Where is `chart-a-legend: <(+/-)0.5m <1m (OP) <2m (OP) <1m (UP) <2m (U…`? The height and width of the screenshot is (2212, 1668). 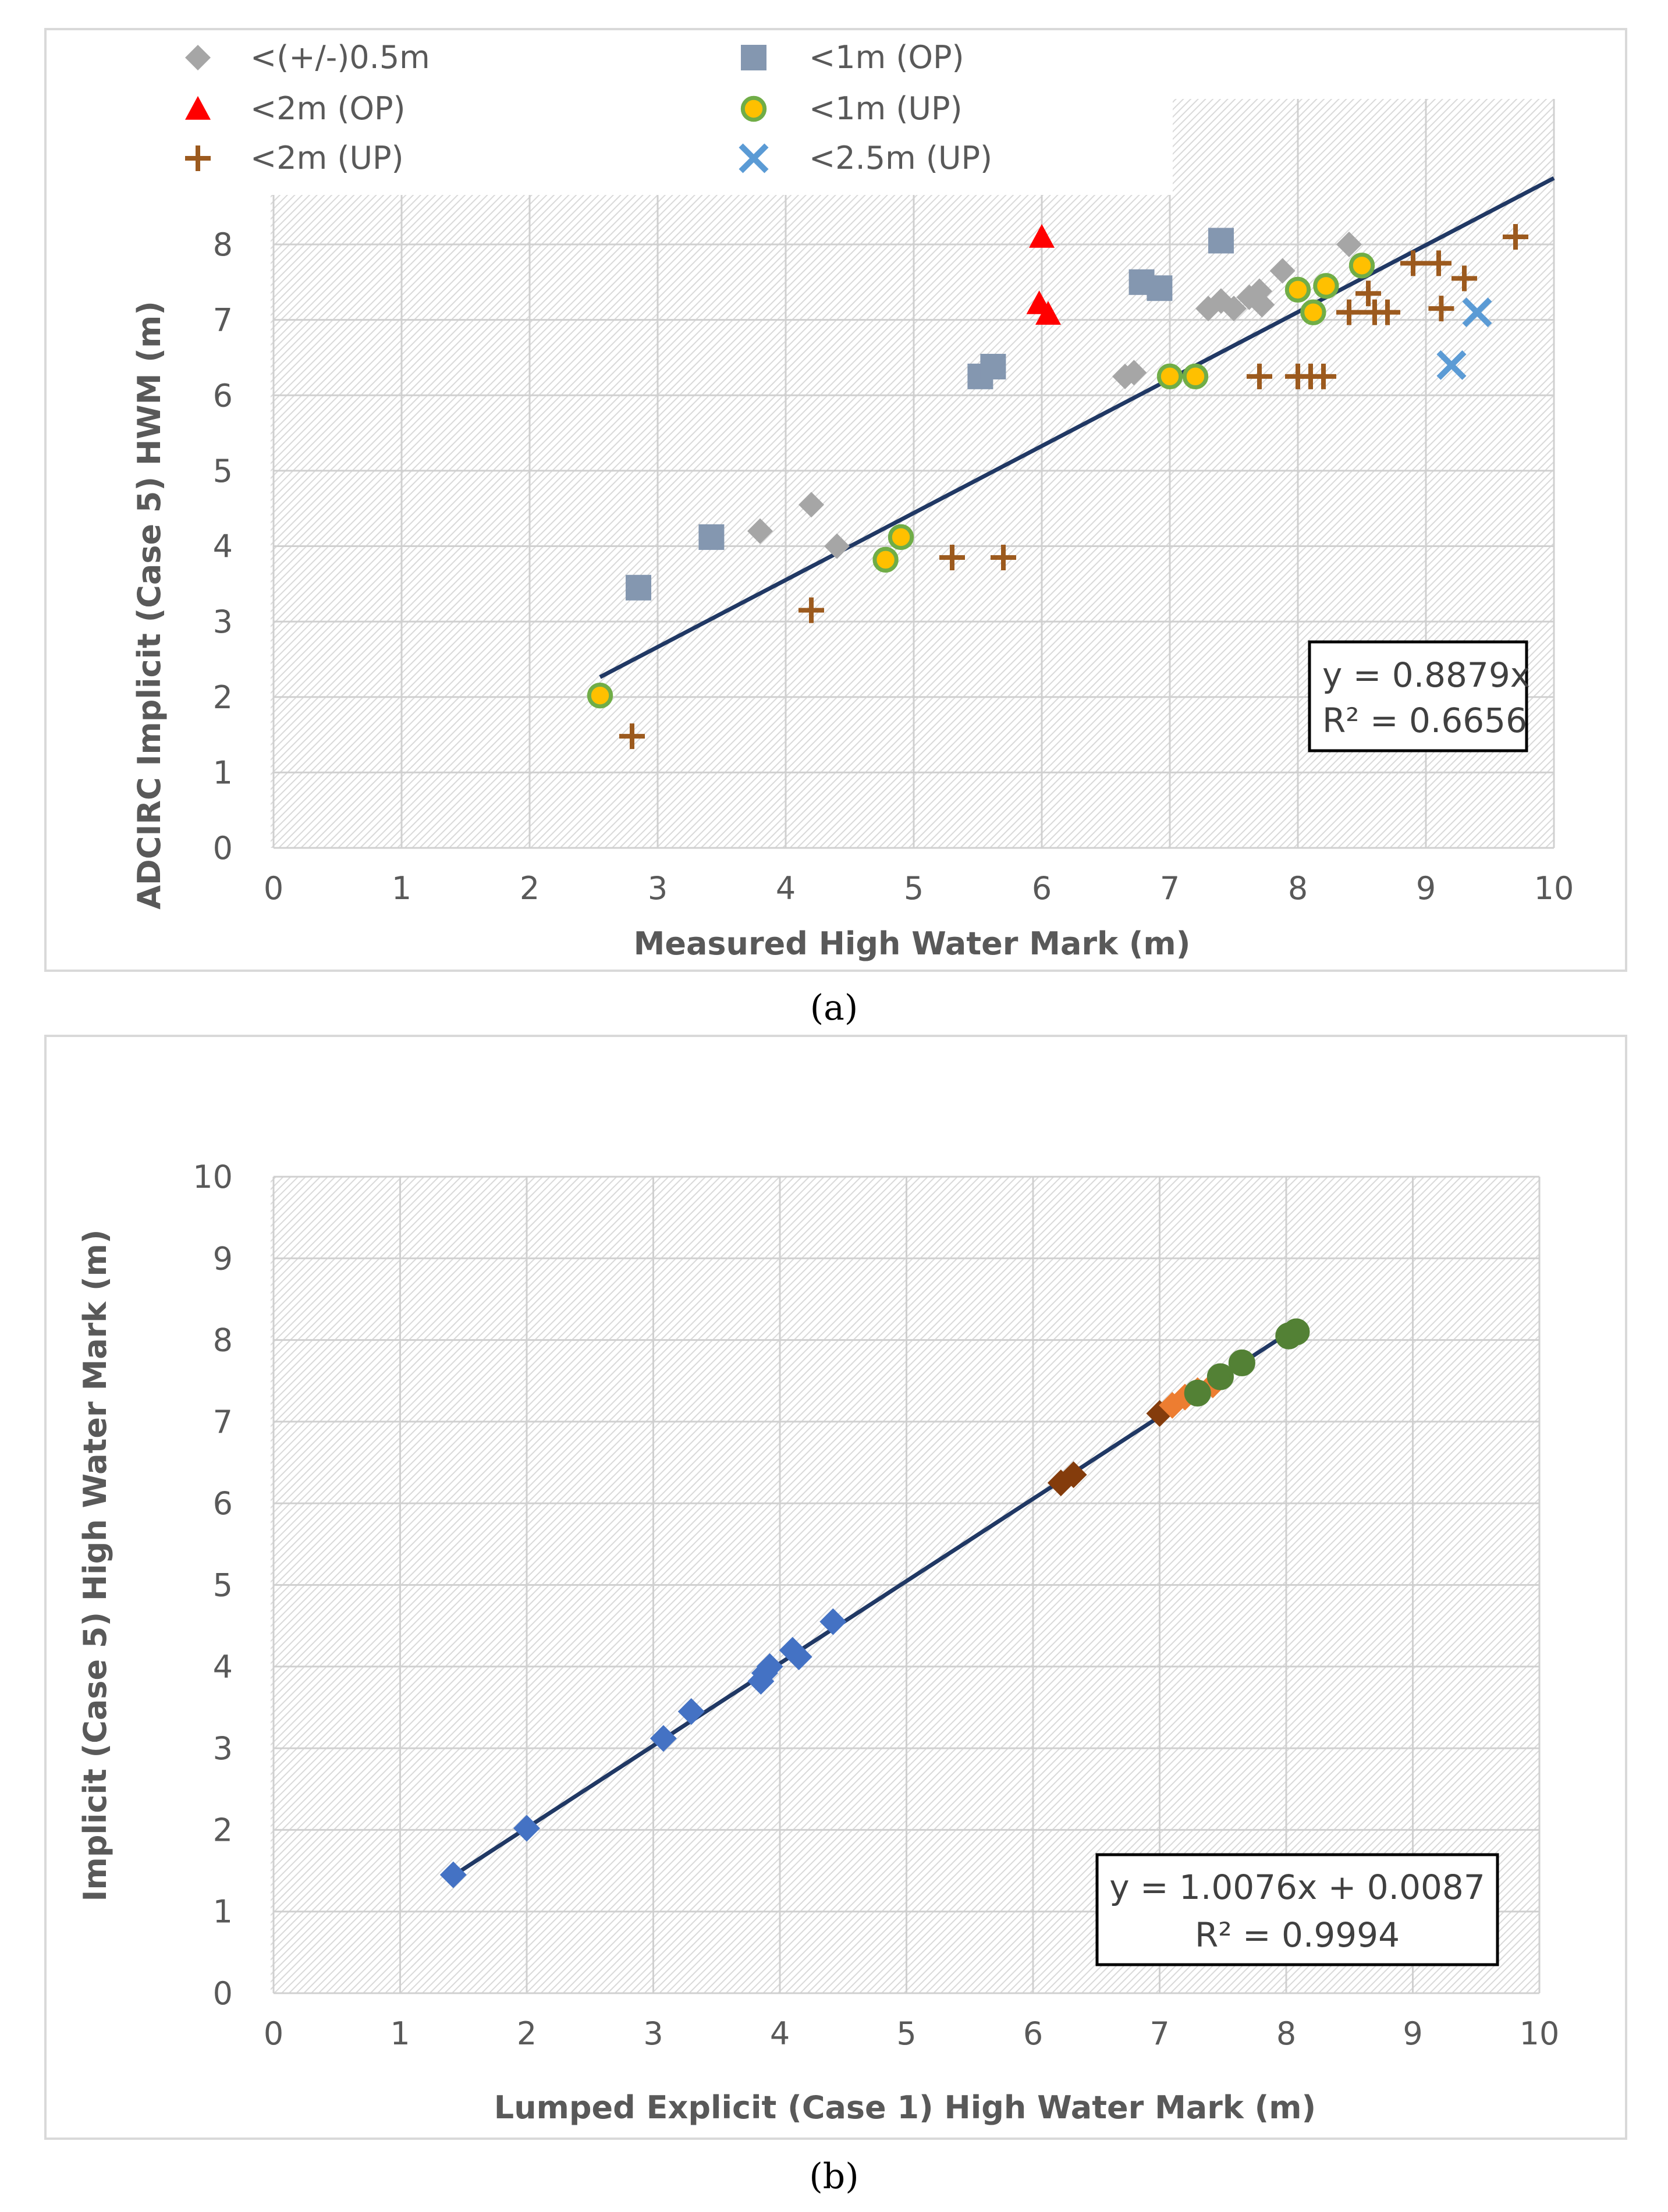
chart-a-legend: <(+/-)0.5m <1m (OP) <2m (OP) <1m (UP) <2m (U… is located at coordinates (588, 107).